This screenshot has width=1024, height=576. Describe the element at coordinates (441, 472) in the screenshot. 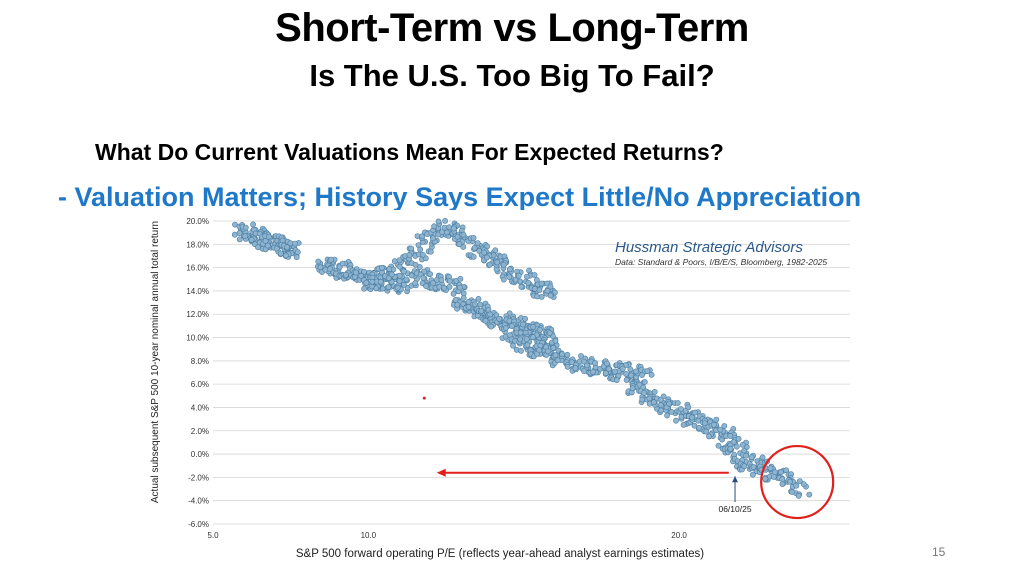

I see `return-arrow-head` at that location.